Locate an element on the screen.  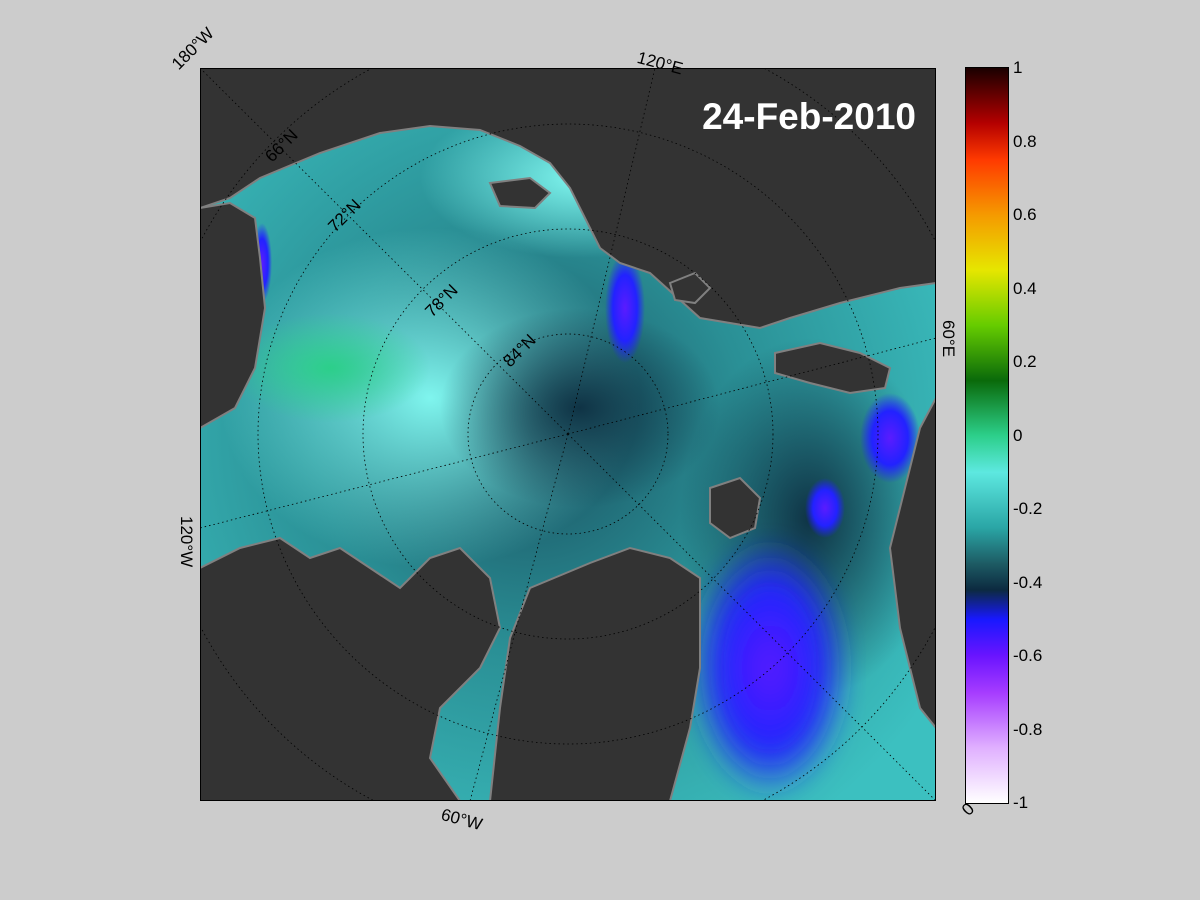
land-scandinavia is located at coordinates (912, 563).